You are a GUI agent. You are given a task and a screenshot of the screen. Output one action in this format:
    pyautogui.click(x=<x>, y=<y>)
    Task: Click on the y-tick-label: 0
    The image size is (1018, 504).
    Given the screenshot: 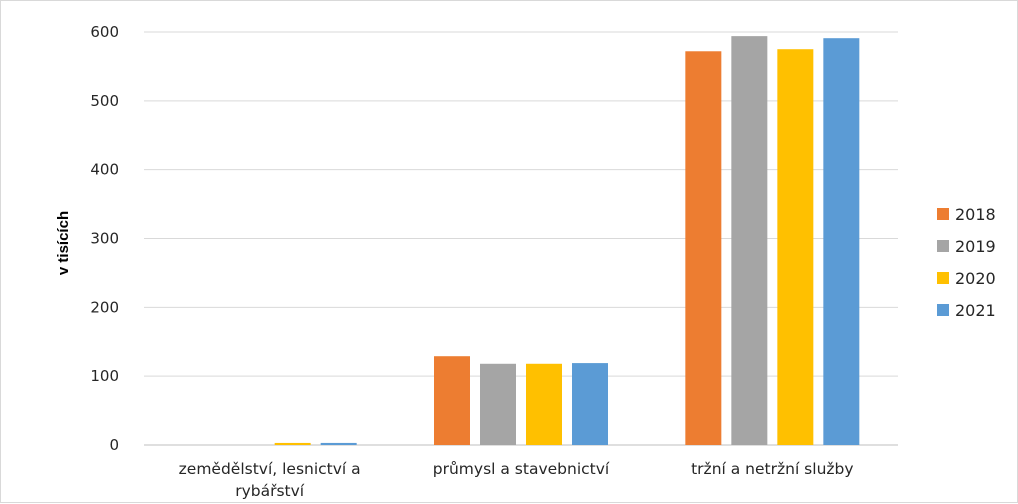 What is the action you would take?
    pyautogui.click(x=114, y=445)
    